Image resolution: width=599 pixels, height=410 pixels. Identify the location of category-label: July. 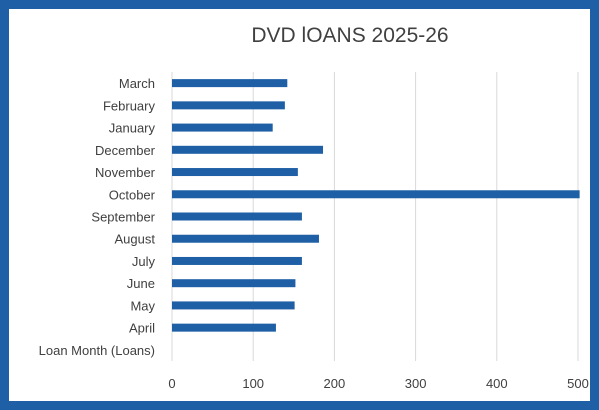
(144, 261).